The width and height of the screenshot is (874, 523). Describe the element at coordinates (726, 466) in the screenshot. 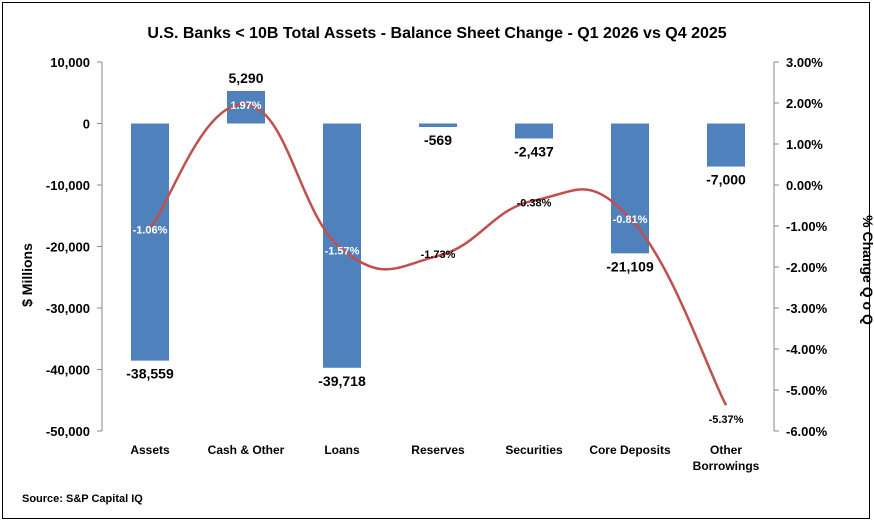

I see `x-tick-label: Borrowings` at that location.